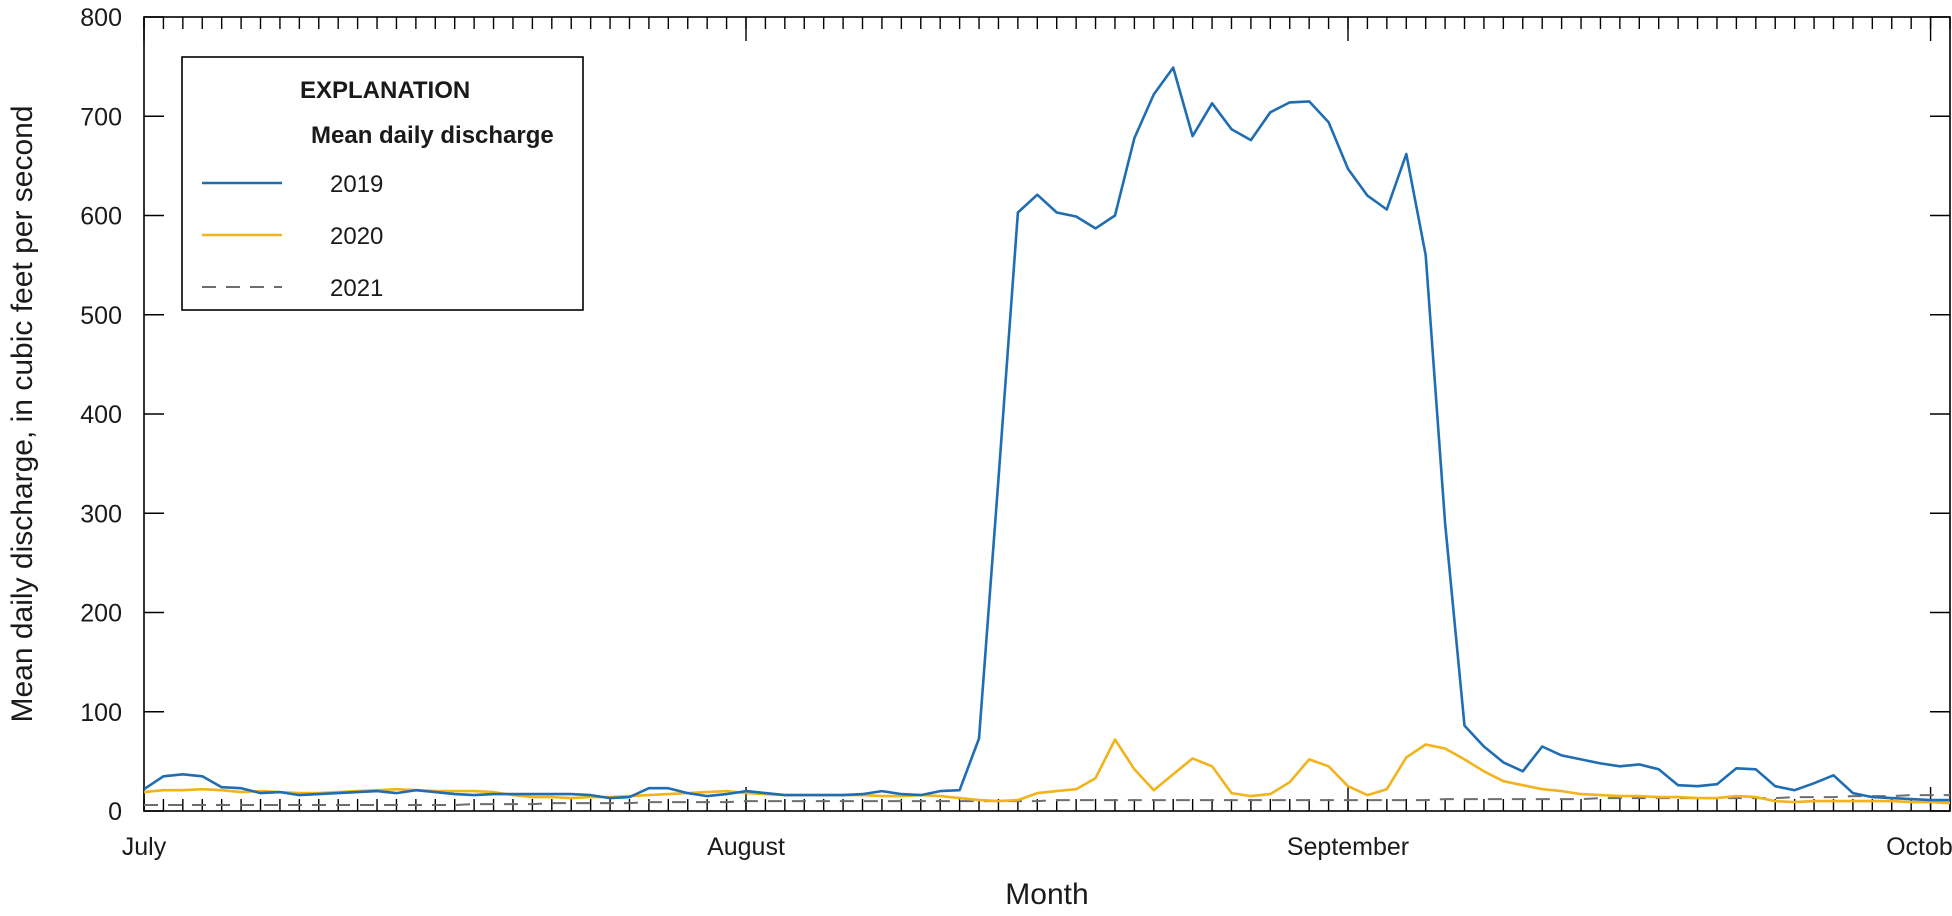 The height and width of the screenshot is (916, 1952). Describe the element at coordinates (1047, 800) in the screenshot. I see `series-line-2021` at that location.